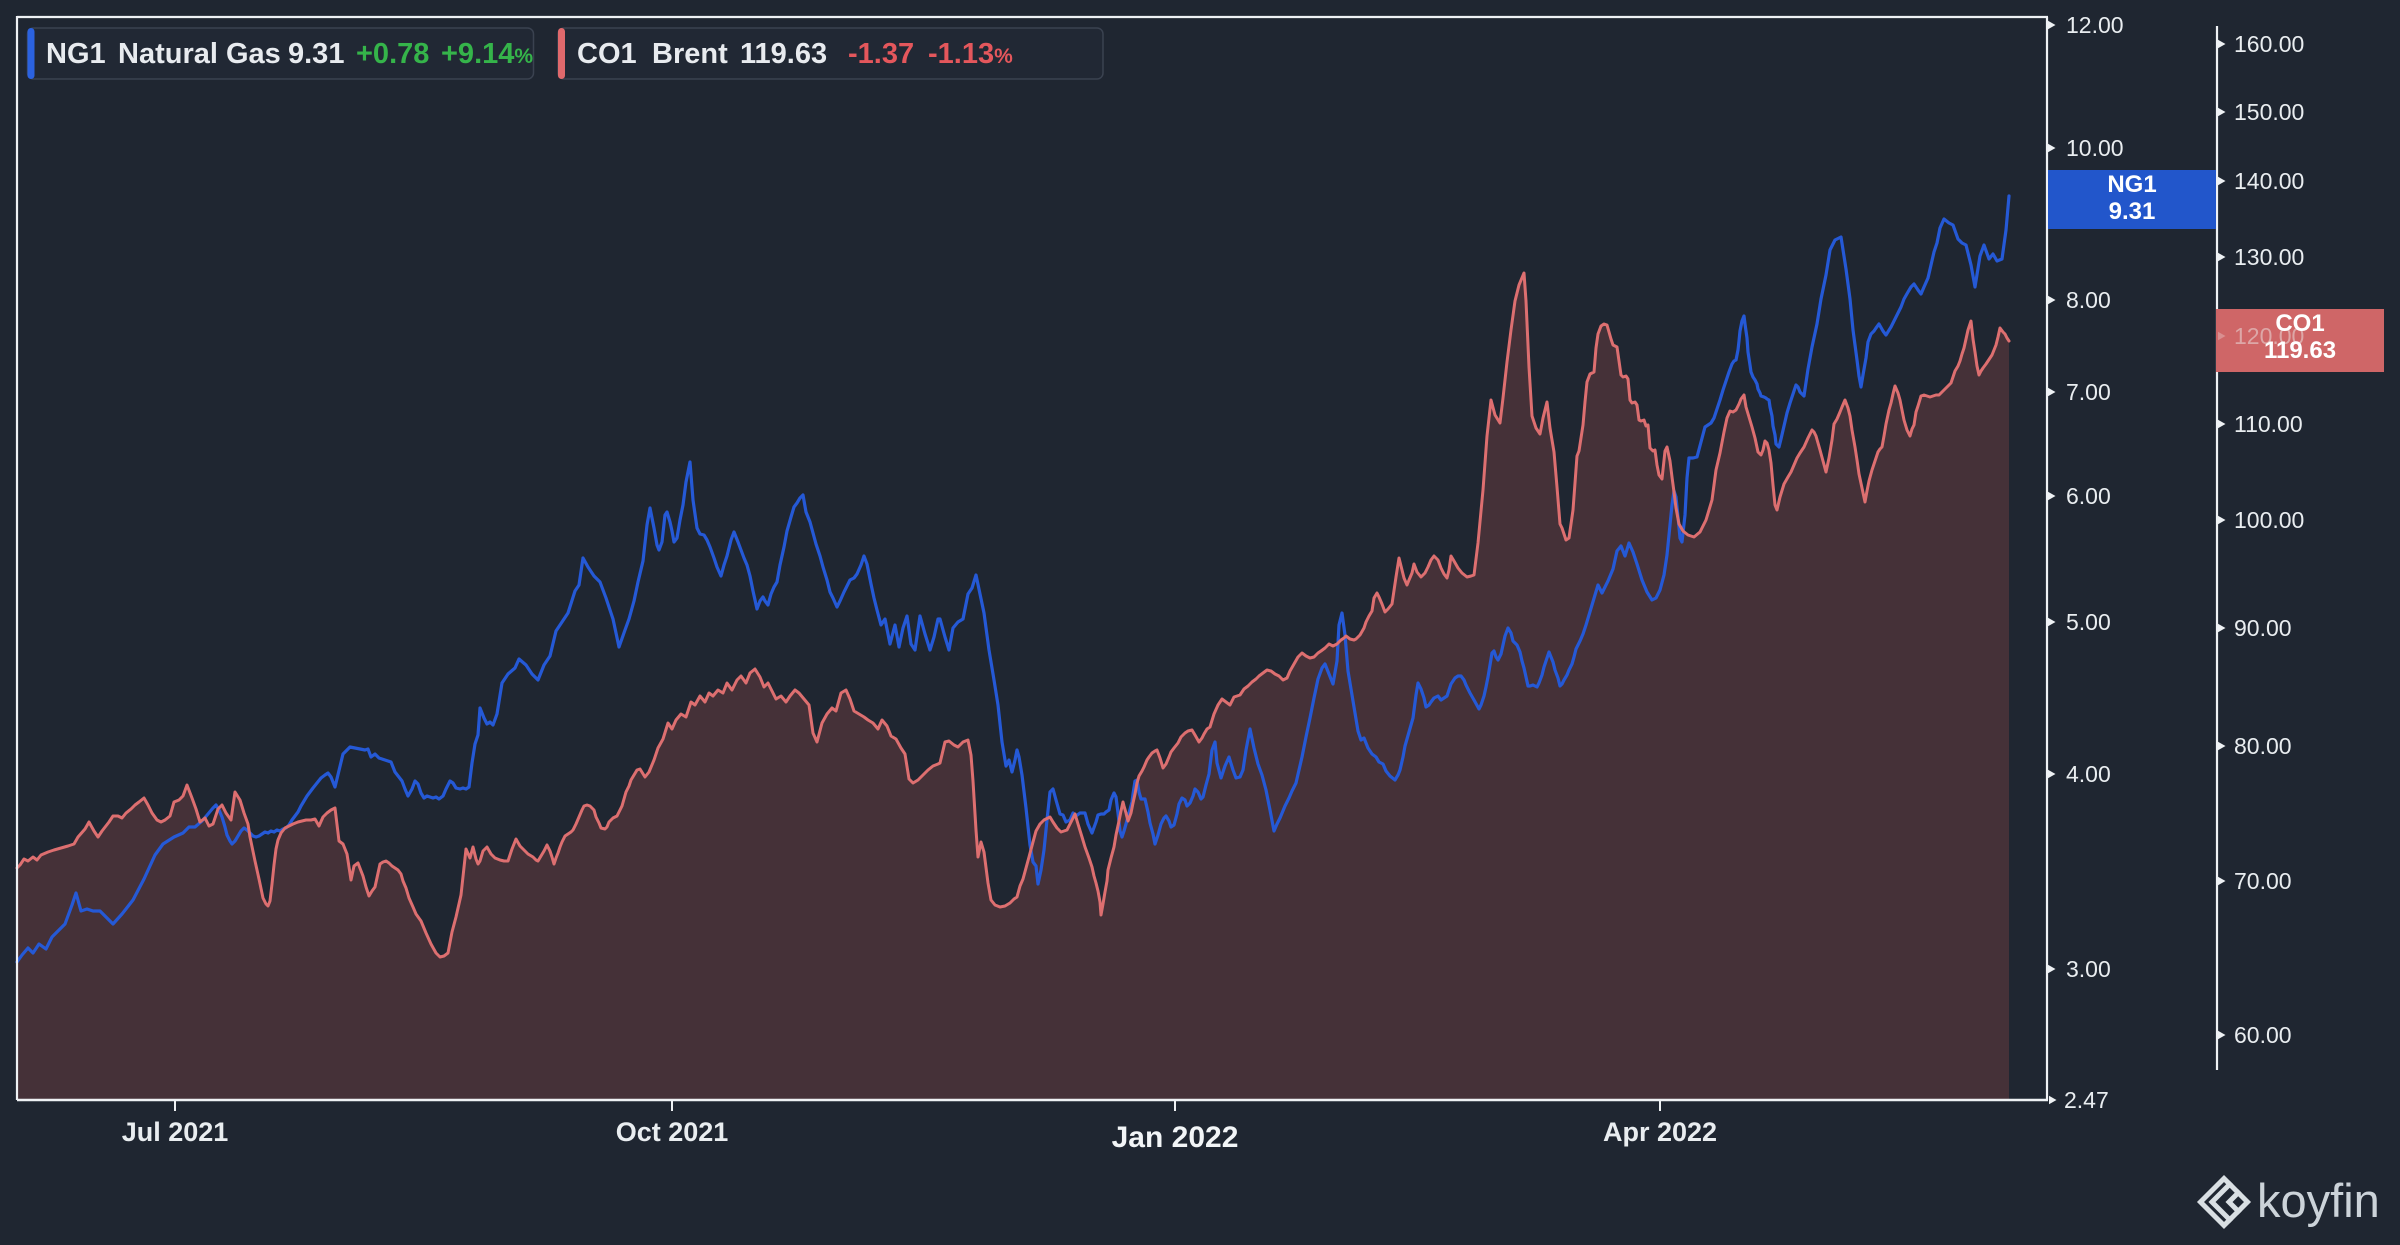 The height and width of the screenshot is (1245, 2400). I want to click on svg-text: Brent, so click(690, 54).